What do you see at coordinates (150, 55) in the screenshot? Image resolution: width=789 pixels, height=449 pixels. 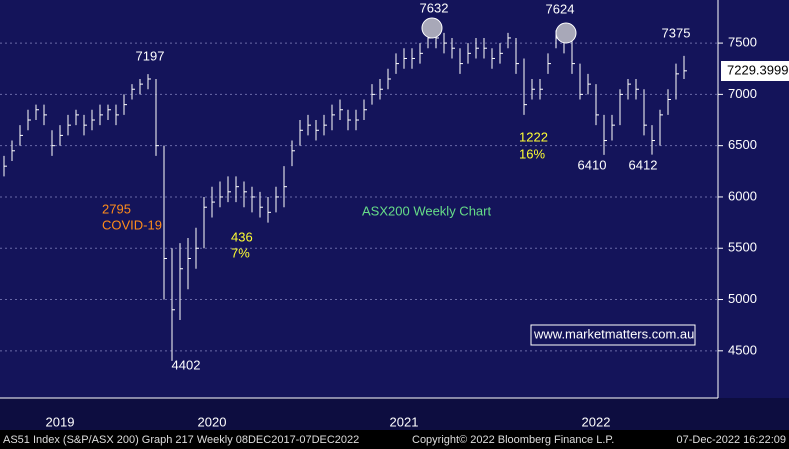 I see `data-label: 7197` at bounding box center [150, 55].